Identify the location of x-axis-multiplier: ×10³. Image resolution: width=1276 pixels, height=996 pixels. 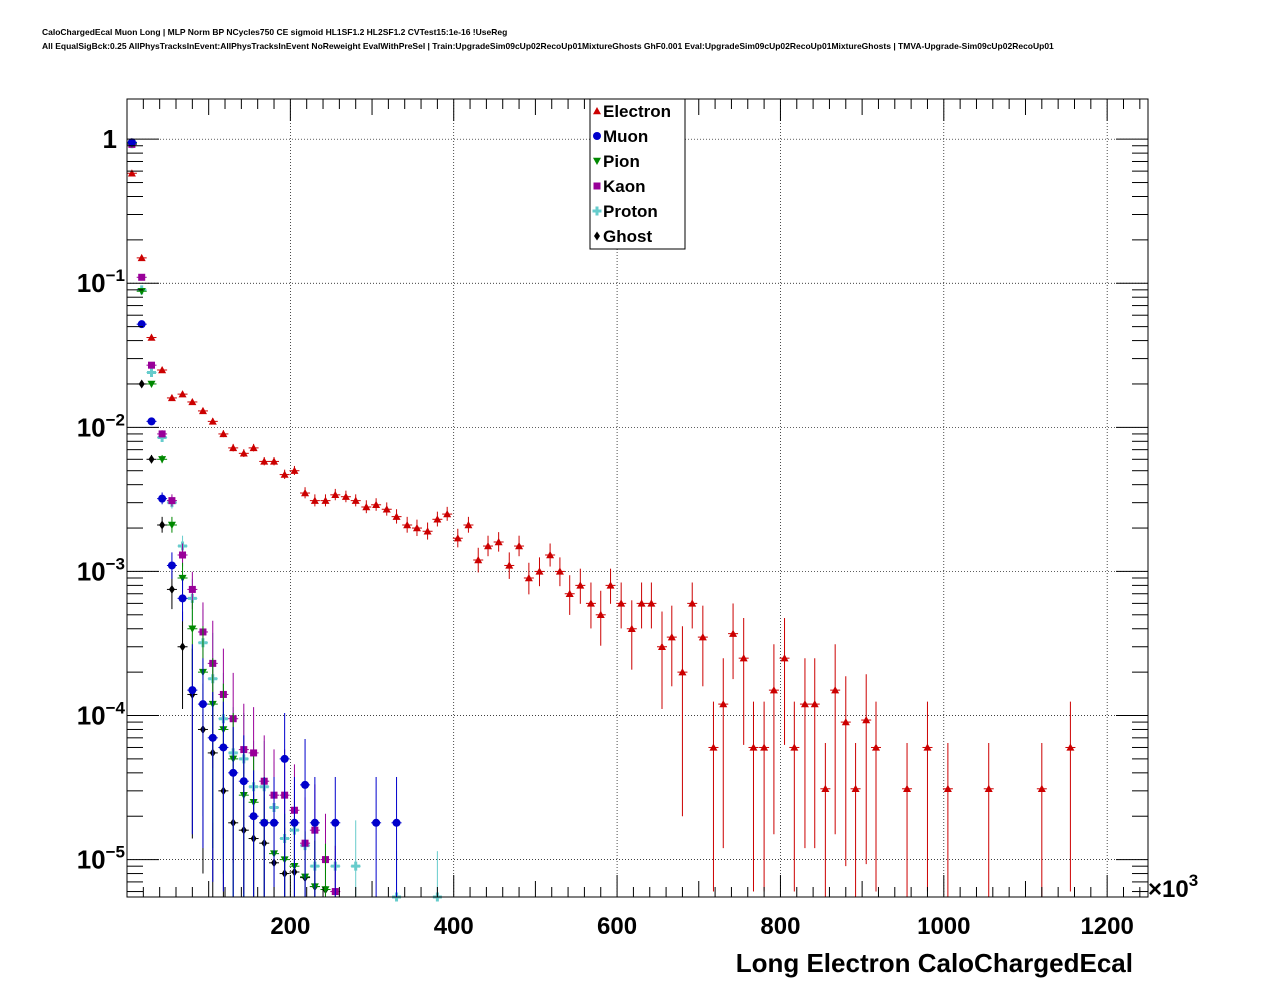
(1173, 887).